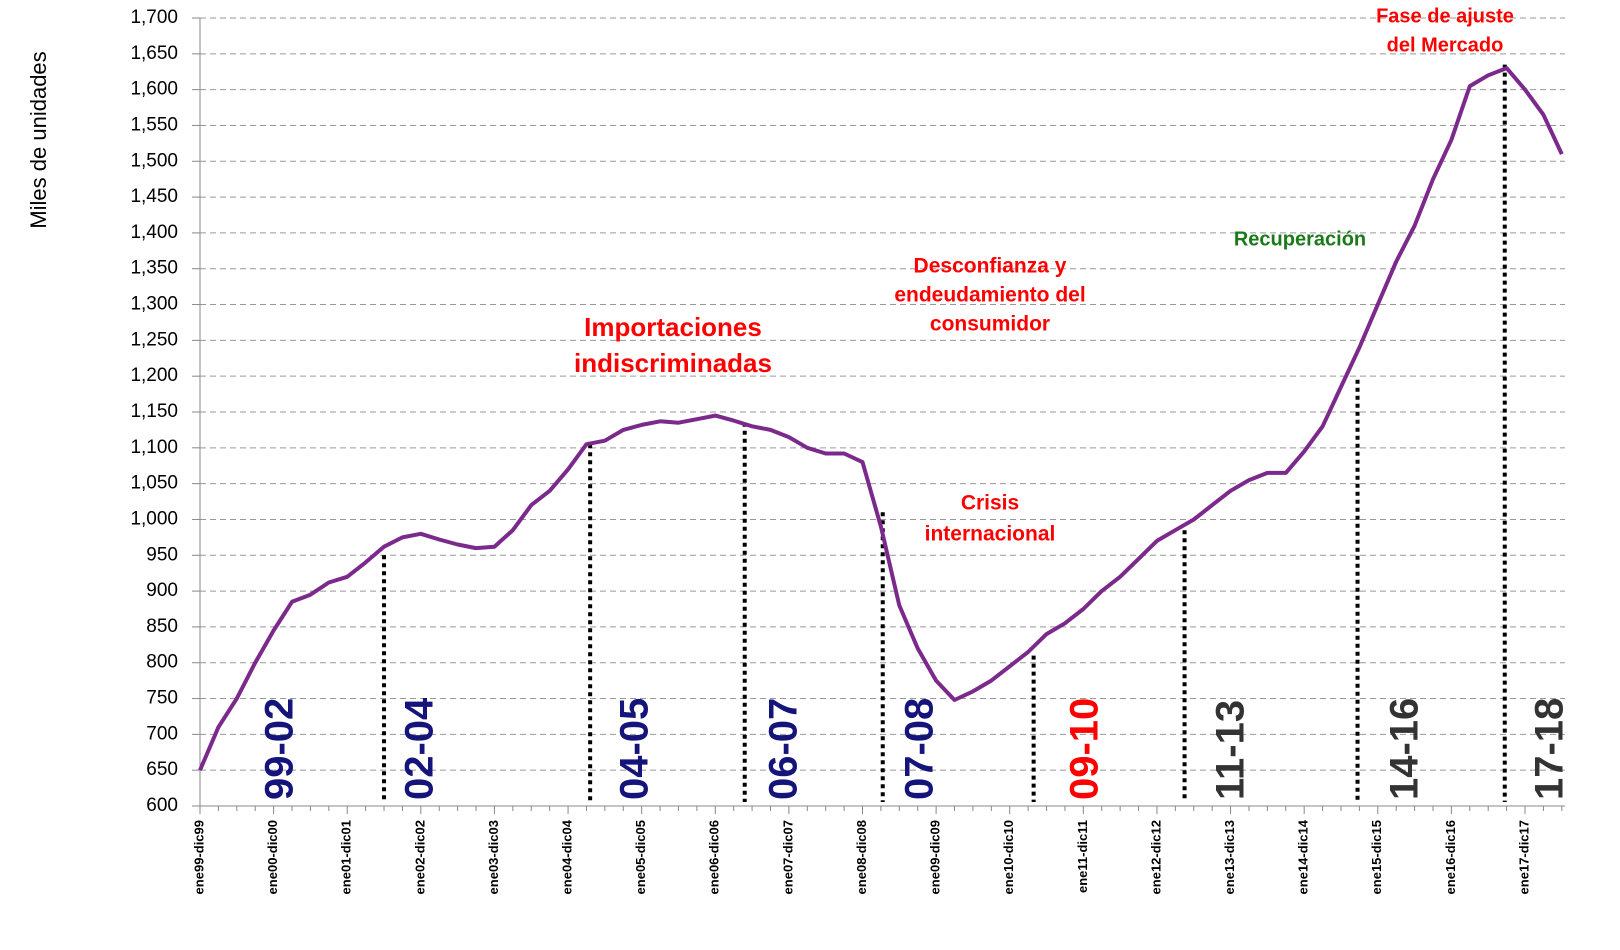 Image resolution: width=1620 pixels, height=950 pixels. Describe the element at coordinates (935, 857) in the screenshot. I see `x-tick-label: ene09-dic09` at that location.